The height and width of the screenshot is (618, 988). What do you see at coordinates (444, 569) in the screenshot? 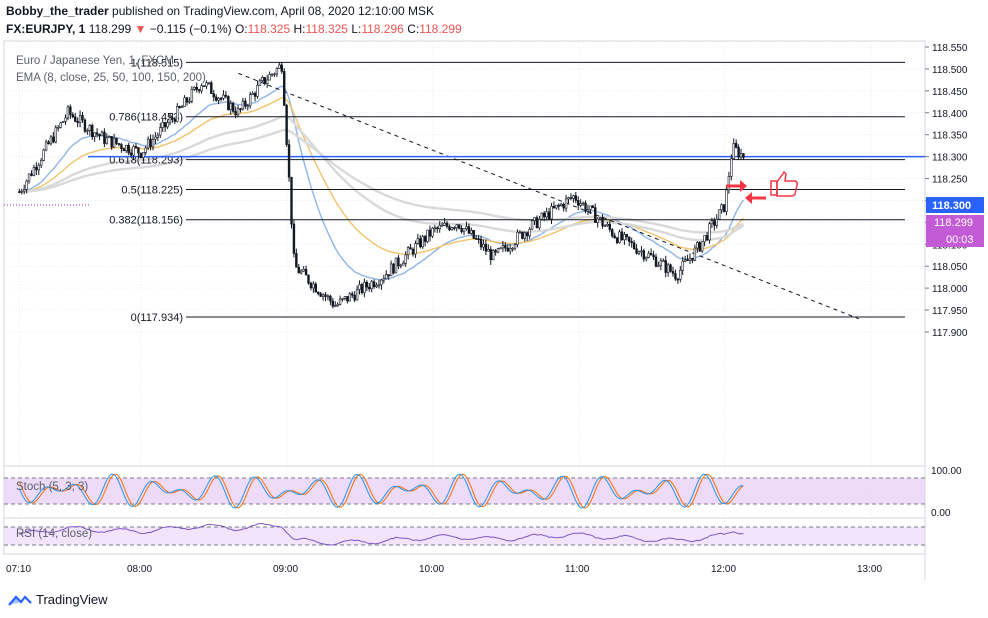
I see `time-axis: 07:10 08:00 09:00 10:00 11:00 12:00 13:00` at bounding box center [444, 569].